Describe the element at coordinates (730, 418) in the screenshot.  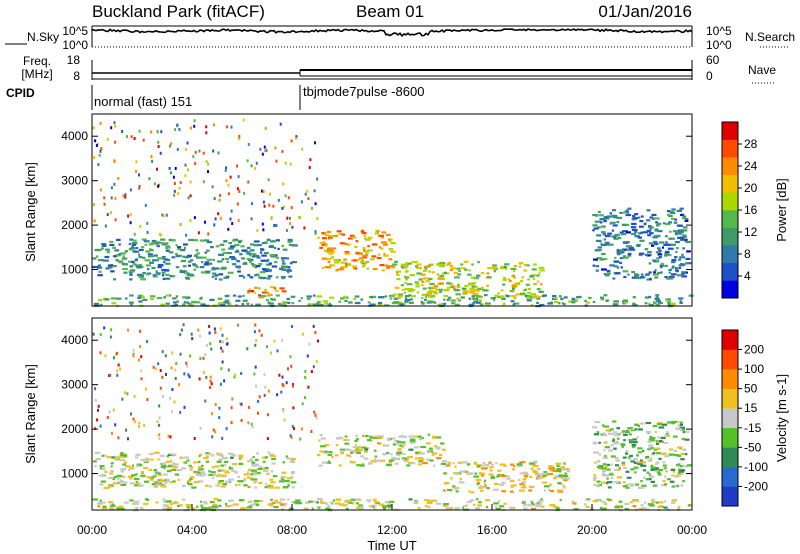
I see `colorbar-block` at that location.